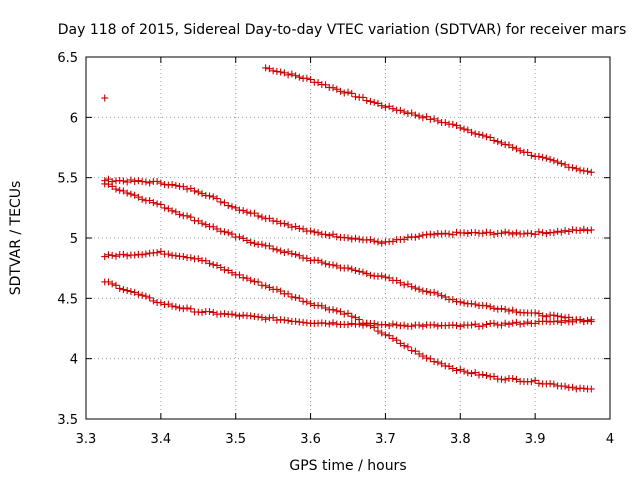 The width and height of the screenshot is (640, 480). I want to click on y-tick-label: 5, so click(74, 239).